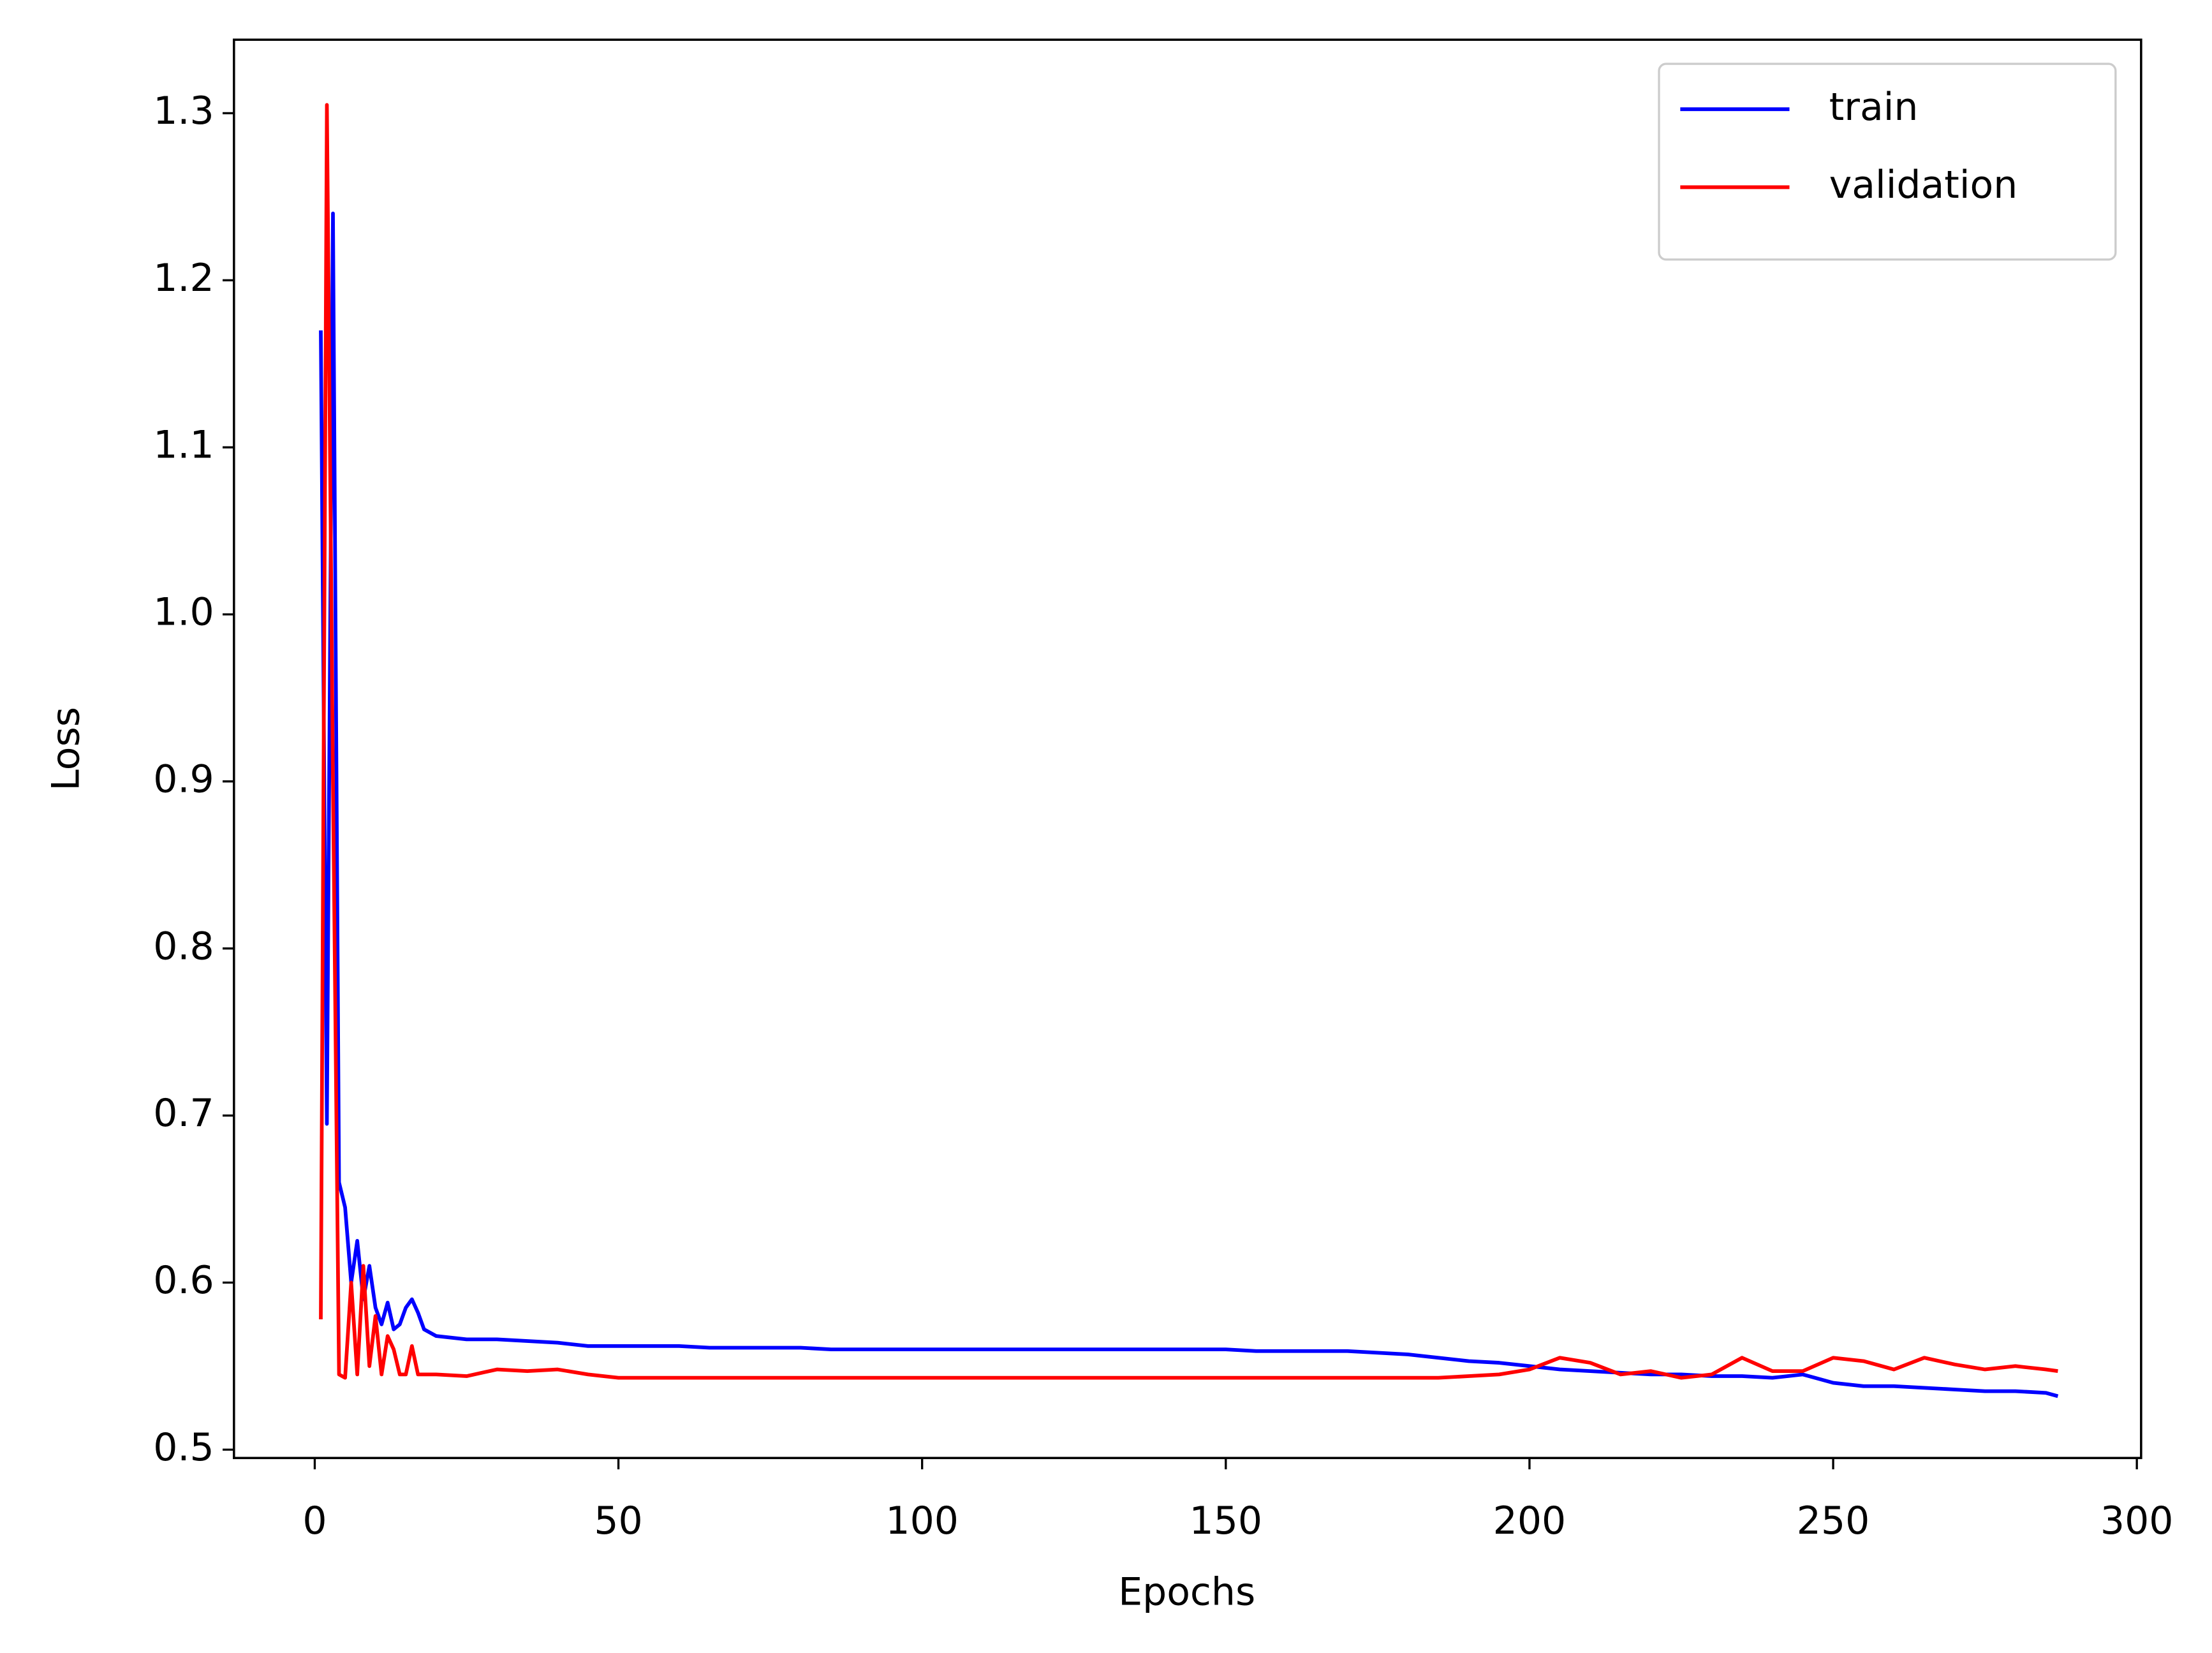 The width and height of the screenshot is (2212, 1653). Describe the element at coordinates (184, 946) in the screenshot. I see `y-tick-label: 0.8` at that location.